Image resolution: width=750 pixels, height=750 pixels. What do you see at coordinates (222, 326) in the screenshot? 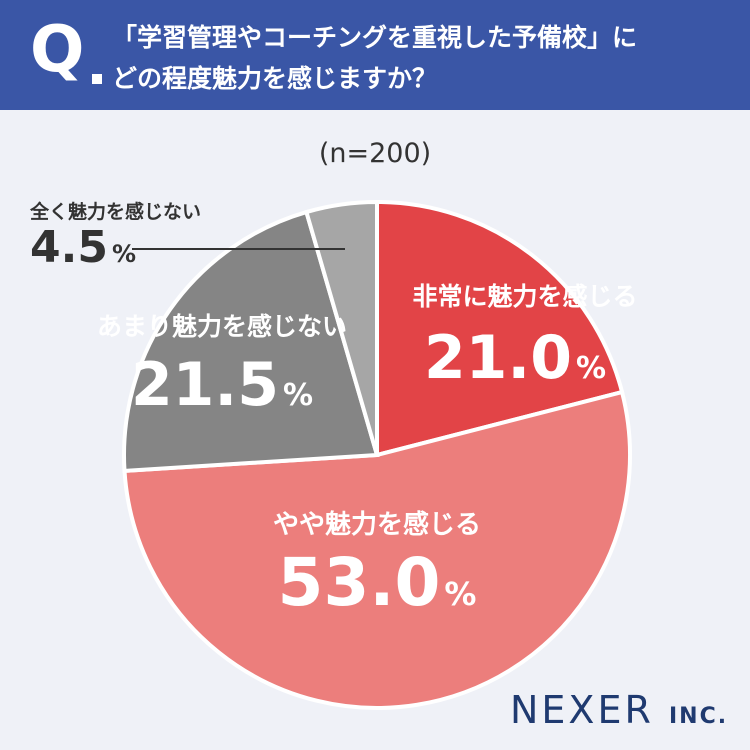
I see `slice-label-not-very-attracted: あまり魅力を感じない` at bounding box center [222, 326].